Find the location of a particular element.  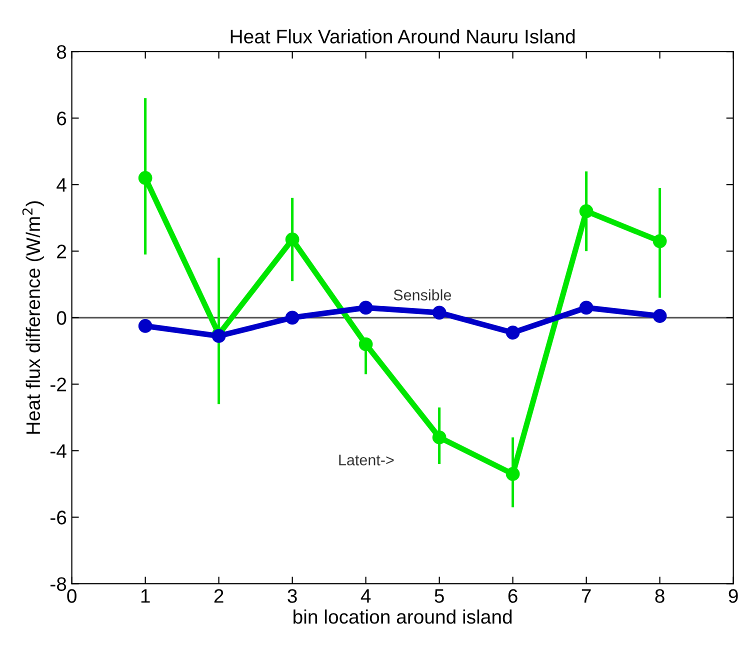

y-tick-label: 8 is located at coordinates (61, 52).